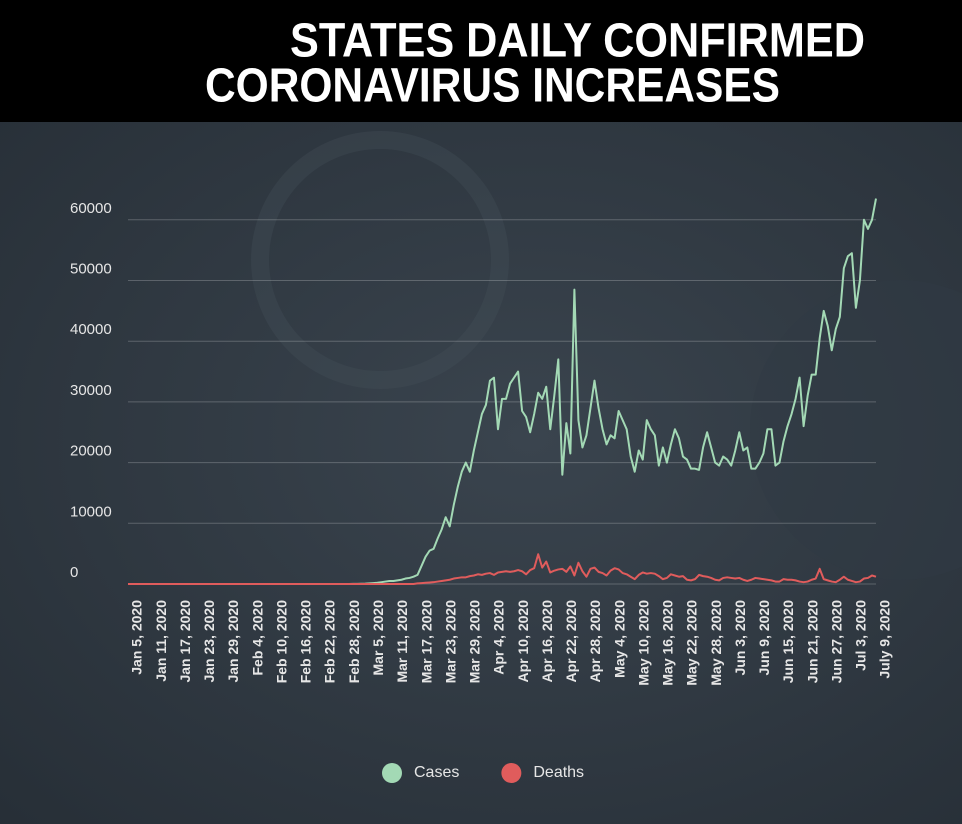 The width and height of the screenshot is (962, 824). Describe the element at coordinates (836, 641) in the screenshot. I see `x-tick-label: Jun 27, 2020` at that location.